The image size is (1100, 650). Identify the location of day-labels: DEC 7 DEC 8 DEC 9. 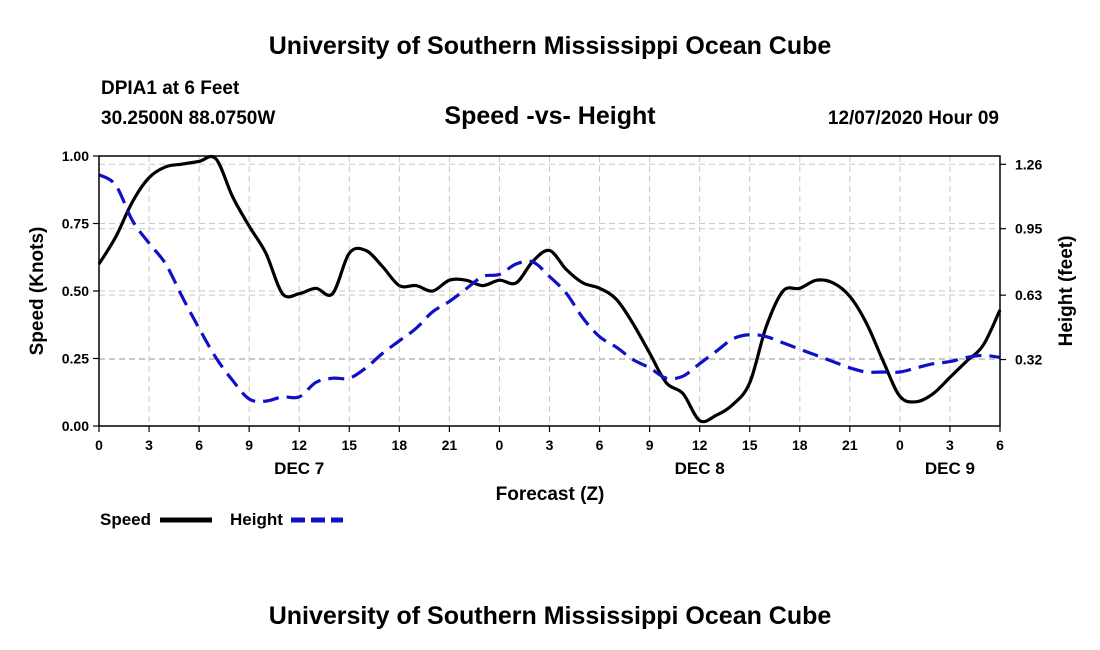
(624, 468).